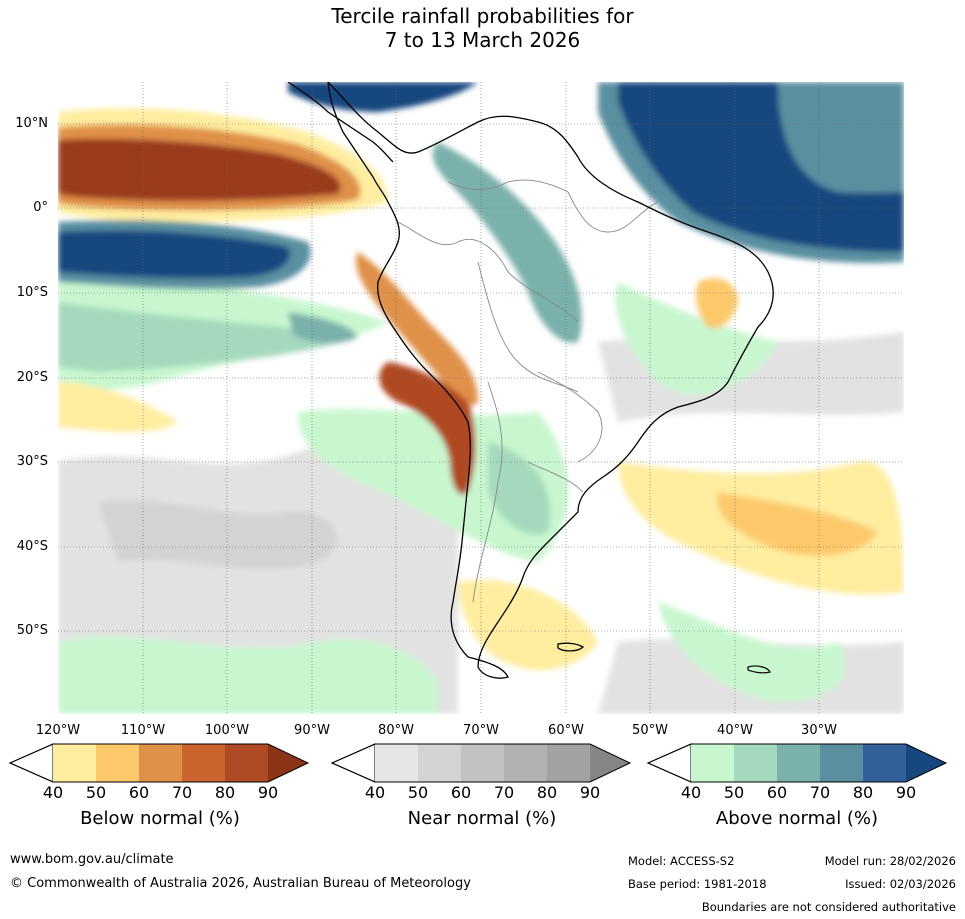  What do you see at coordinates (418, 792) in the screenshot?
I see `near-tick-50: 50` at bounding box center [418, 792].